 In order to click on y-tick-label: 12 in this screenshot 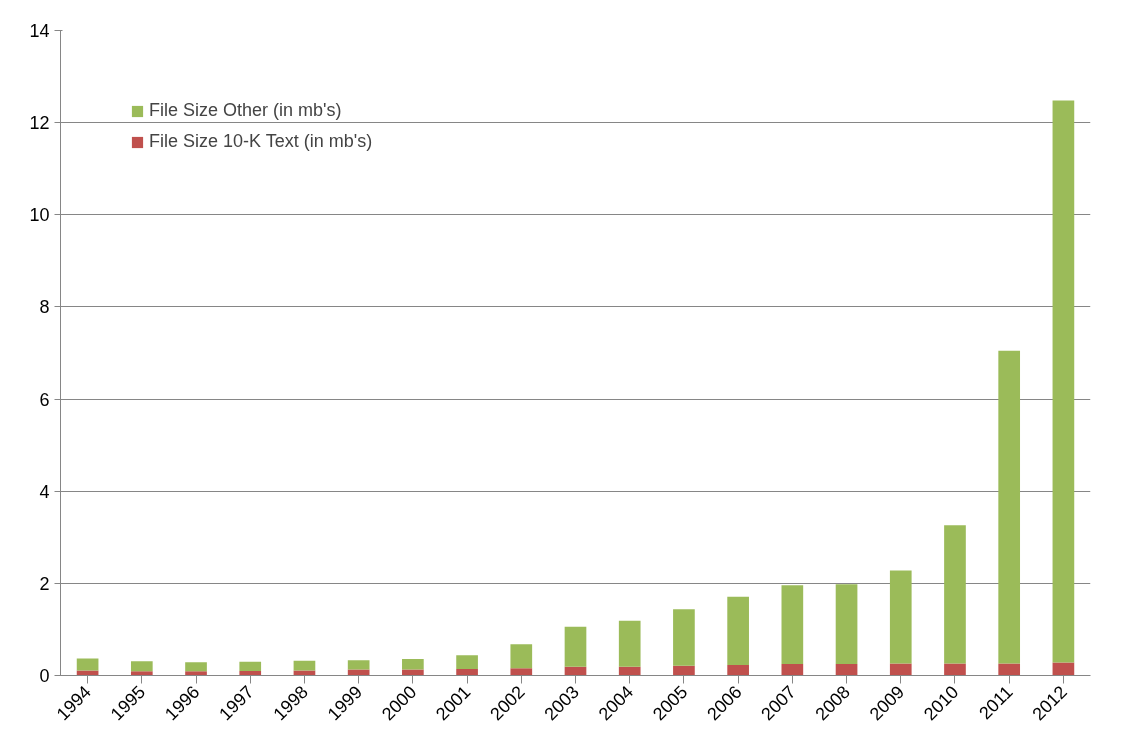, I will do `click(39, 123)`.